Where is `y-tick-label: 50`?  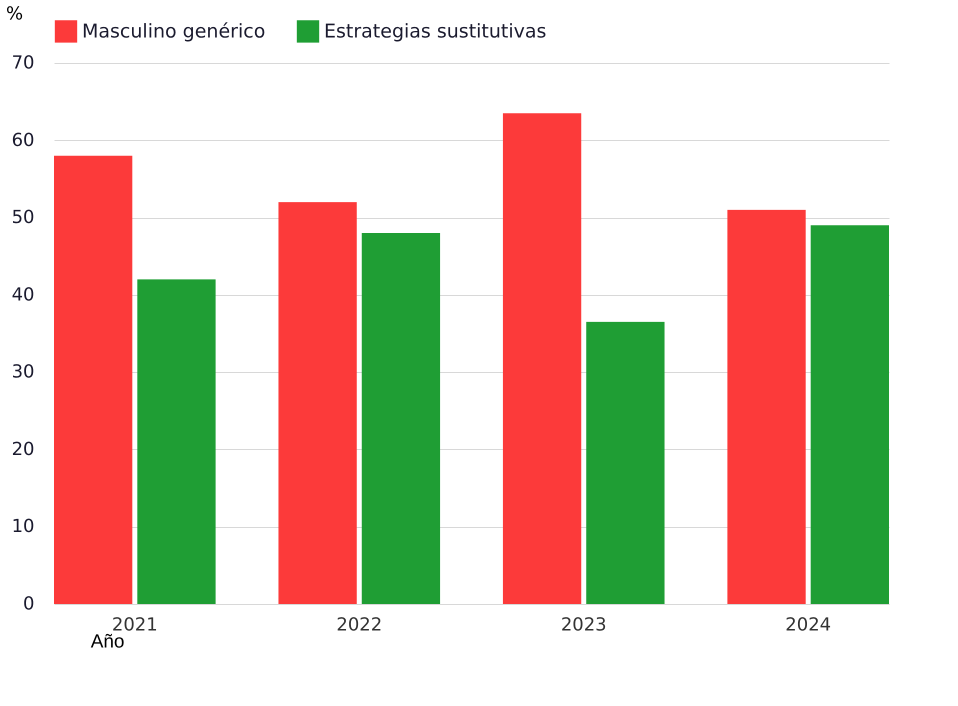
y-tick-label: 50 is located at coordinates (23, 217).